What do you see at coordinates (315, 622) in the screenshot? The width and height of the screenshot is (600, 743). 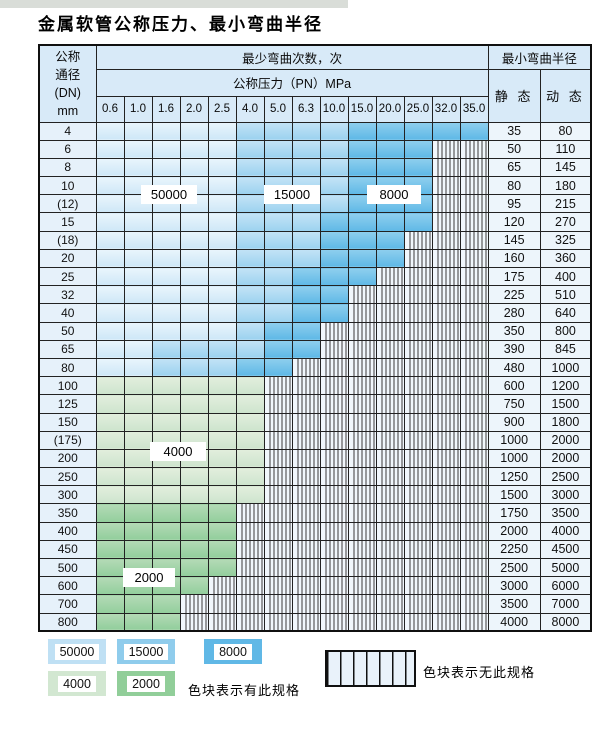 I see `table-row: 800 4000 8000` at bounding box center [315, 622].